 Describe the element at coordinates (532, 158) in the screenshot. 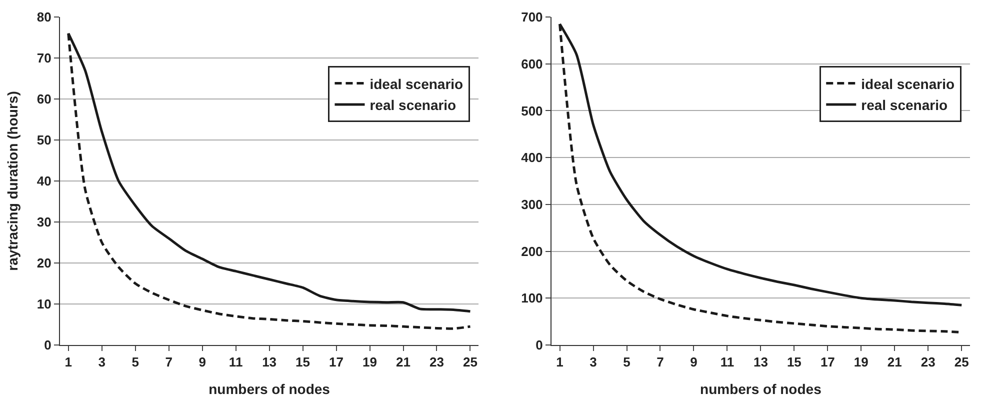

I see `y-tick-label: 400` at that location.